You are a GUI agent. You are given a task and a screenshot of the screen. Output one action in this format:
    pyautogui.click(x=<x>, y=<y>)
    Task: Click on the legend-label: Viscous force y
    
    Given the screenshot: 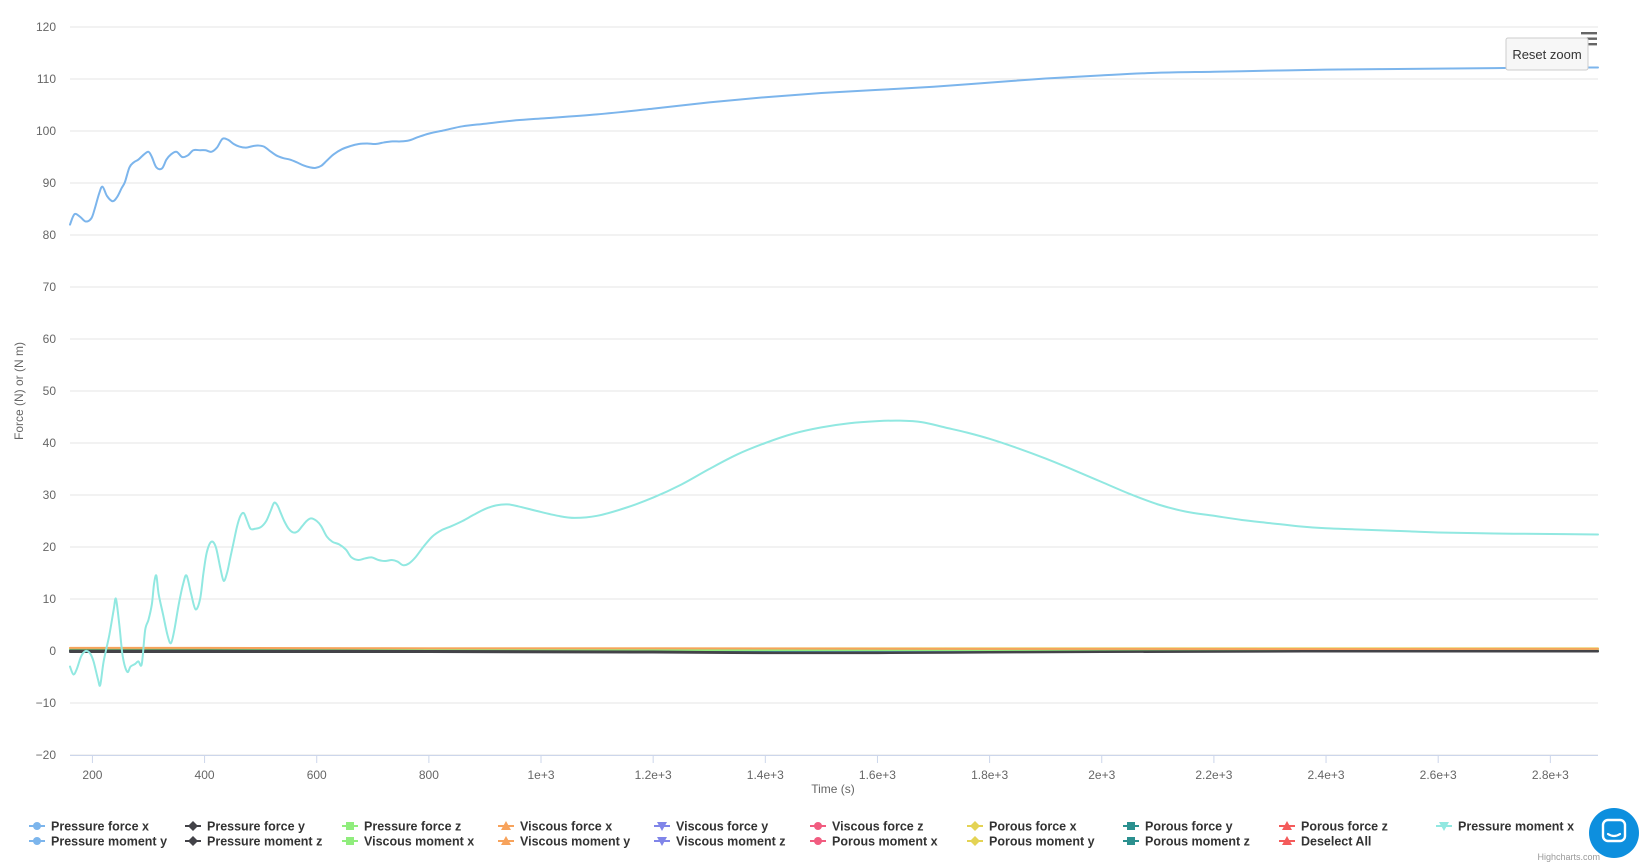 What is the action you would take?
    pyautogui.click(x=722, y=827)
    